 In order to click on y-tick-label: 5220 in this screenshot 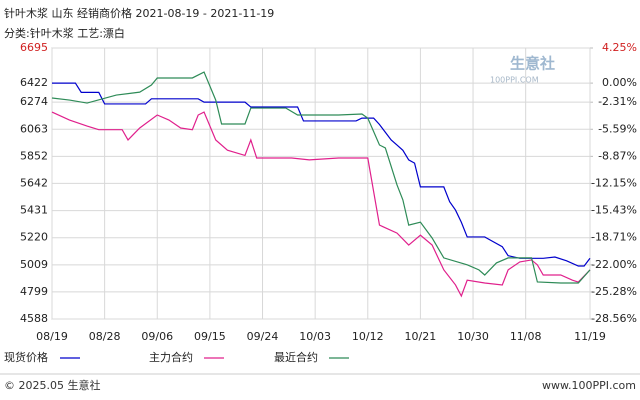, I will do `click(34, 237)`.